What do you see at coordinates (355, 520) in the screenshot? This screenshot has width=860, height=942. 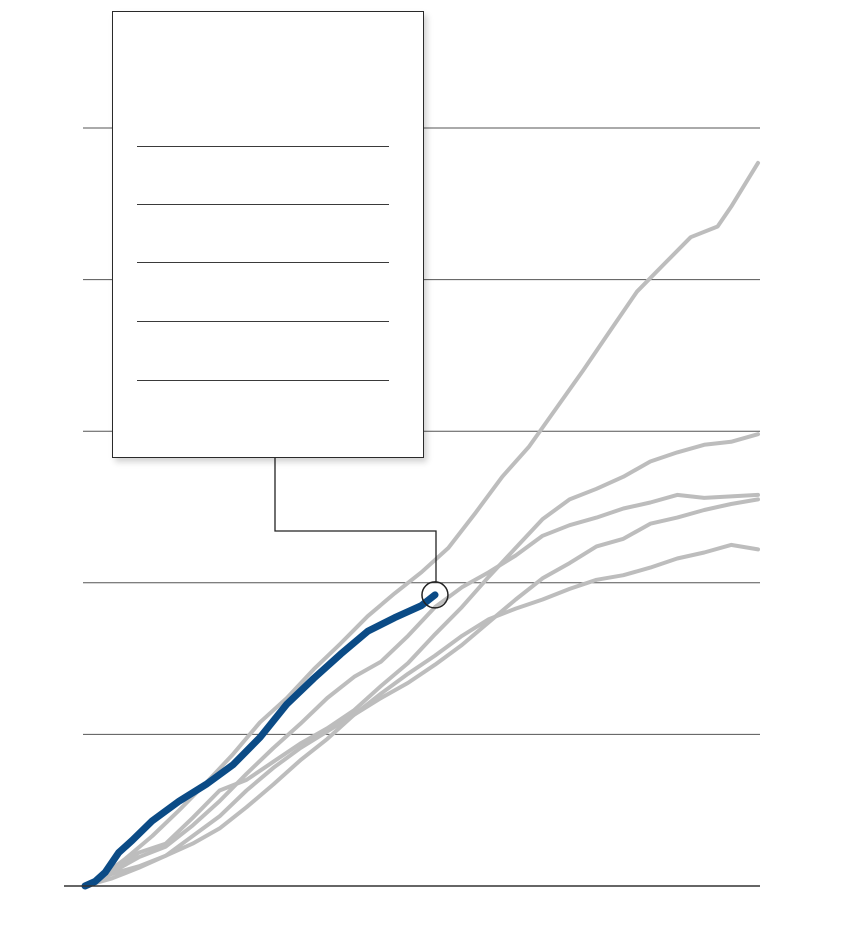 I see `callout-leader-line` at bounding box center [355, 520].